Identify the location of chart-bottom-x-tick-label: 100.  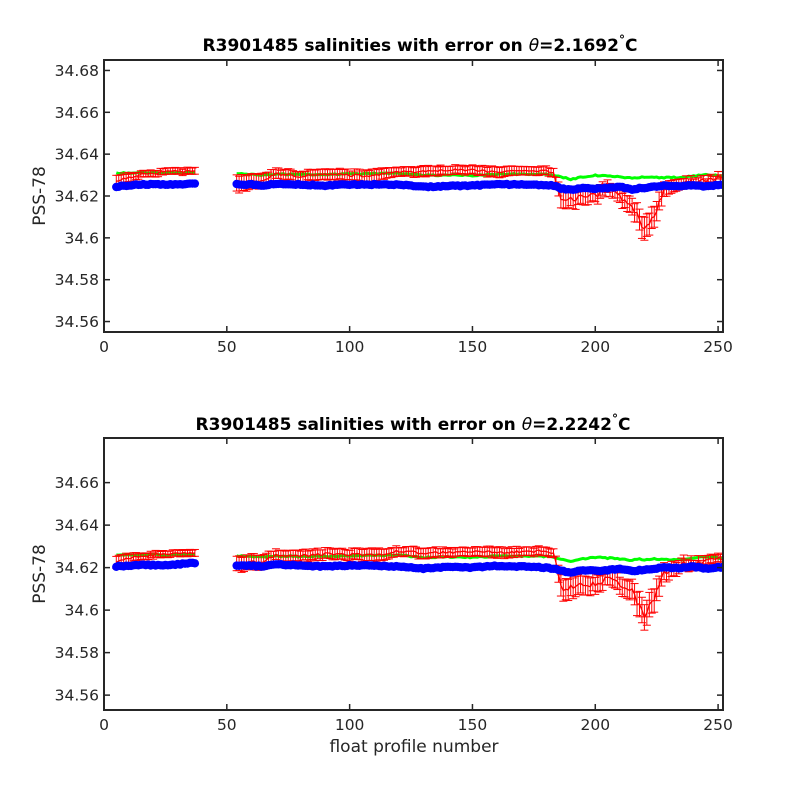
(350, 725).